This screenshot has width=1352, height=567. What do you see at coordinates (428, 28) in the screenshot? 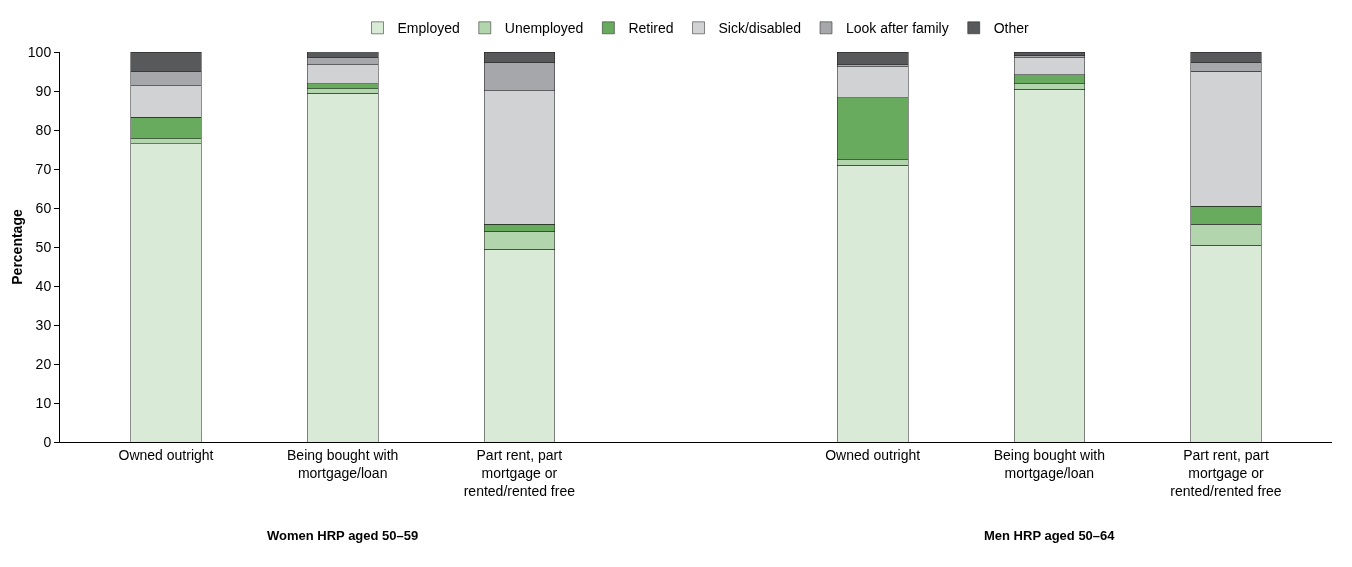
I see `legend-label: Employed` at bounding box center [428, 28].